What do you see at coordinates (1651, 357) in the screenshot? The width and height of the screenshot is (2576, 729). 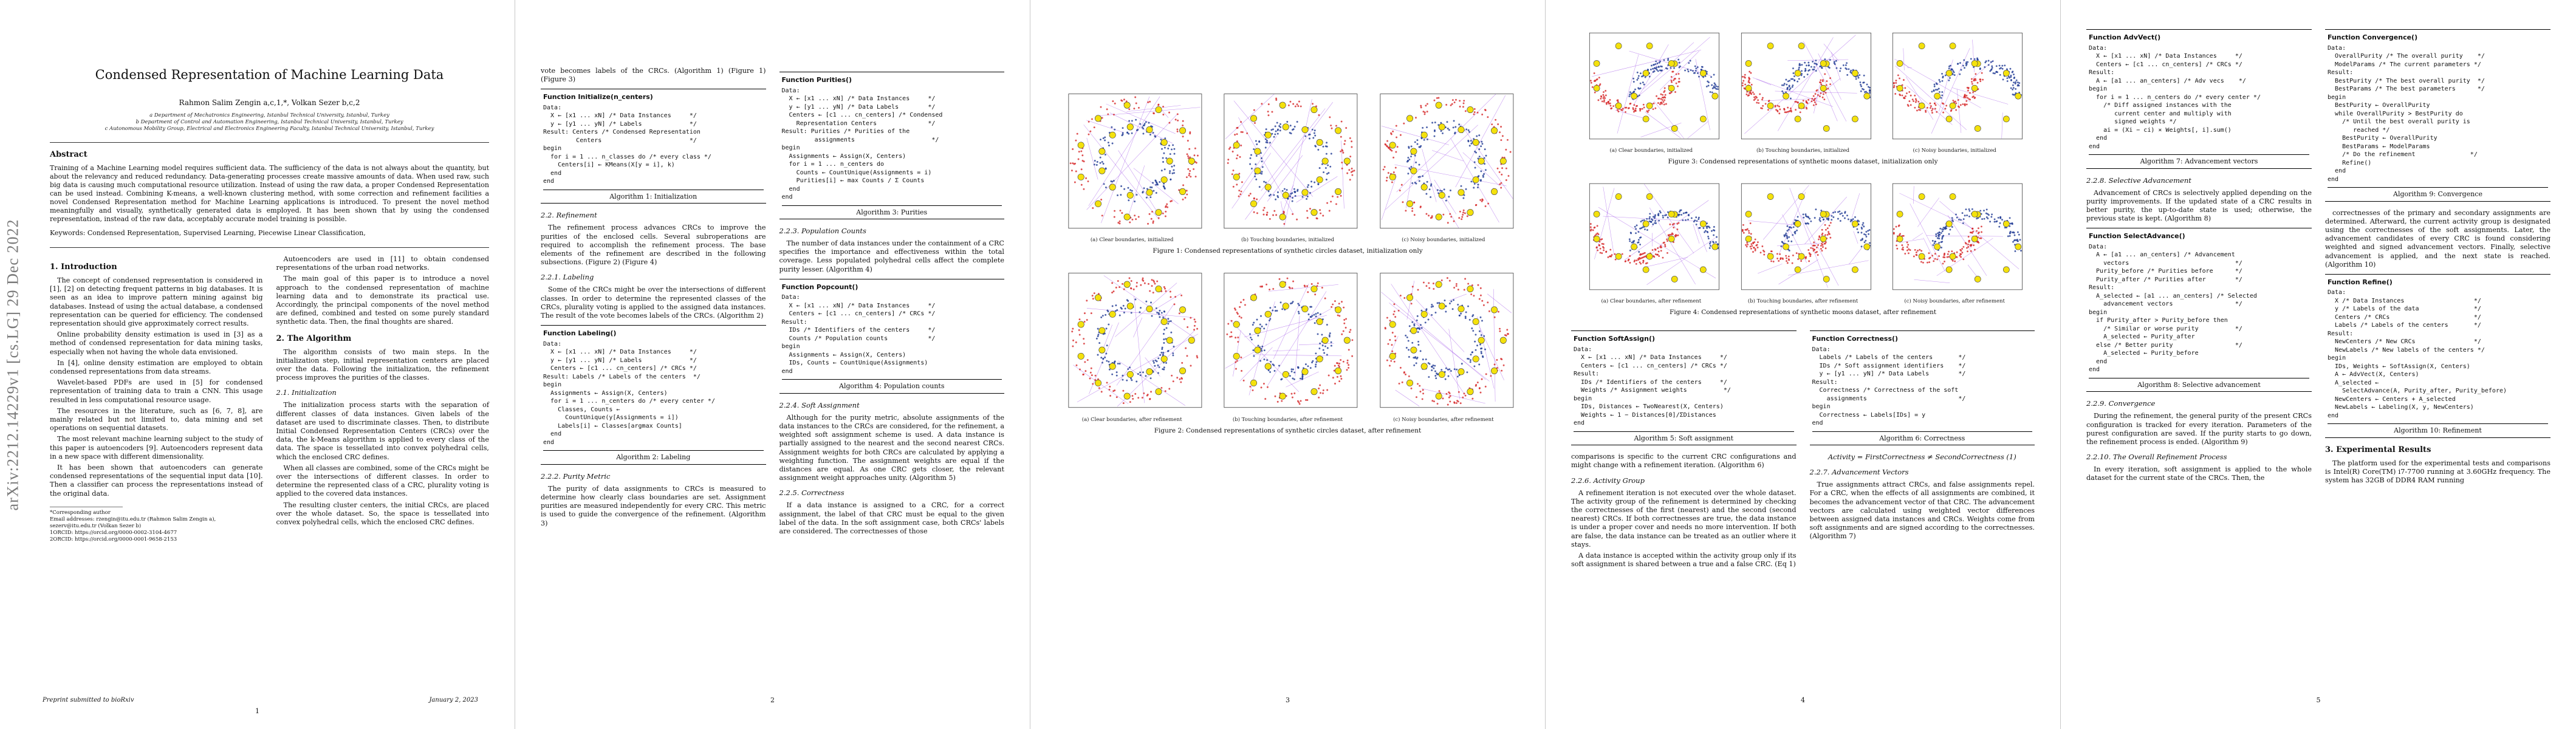 I see `algorithm-line: X ← [x1 ... xN] /* Data Instances */` at bounding box center [1651, 357].